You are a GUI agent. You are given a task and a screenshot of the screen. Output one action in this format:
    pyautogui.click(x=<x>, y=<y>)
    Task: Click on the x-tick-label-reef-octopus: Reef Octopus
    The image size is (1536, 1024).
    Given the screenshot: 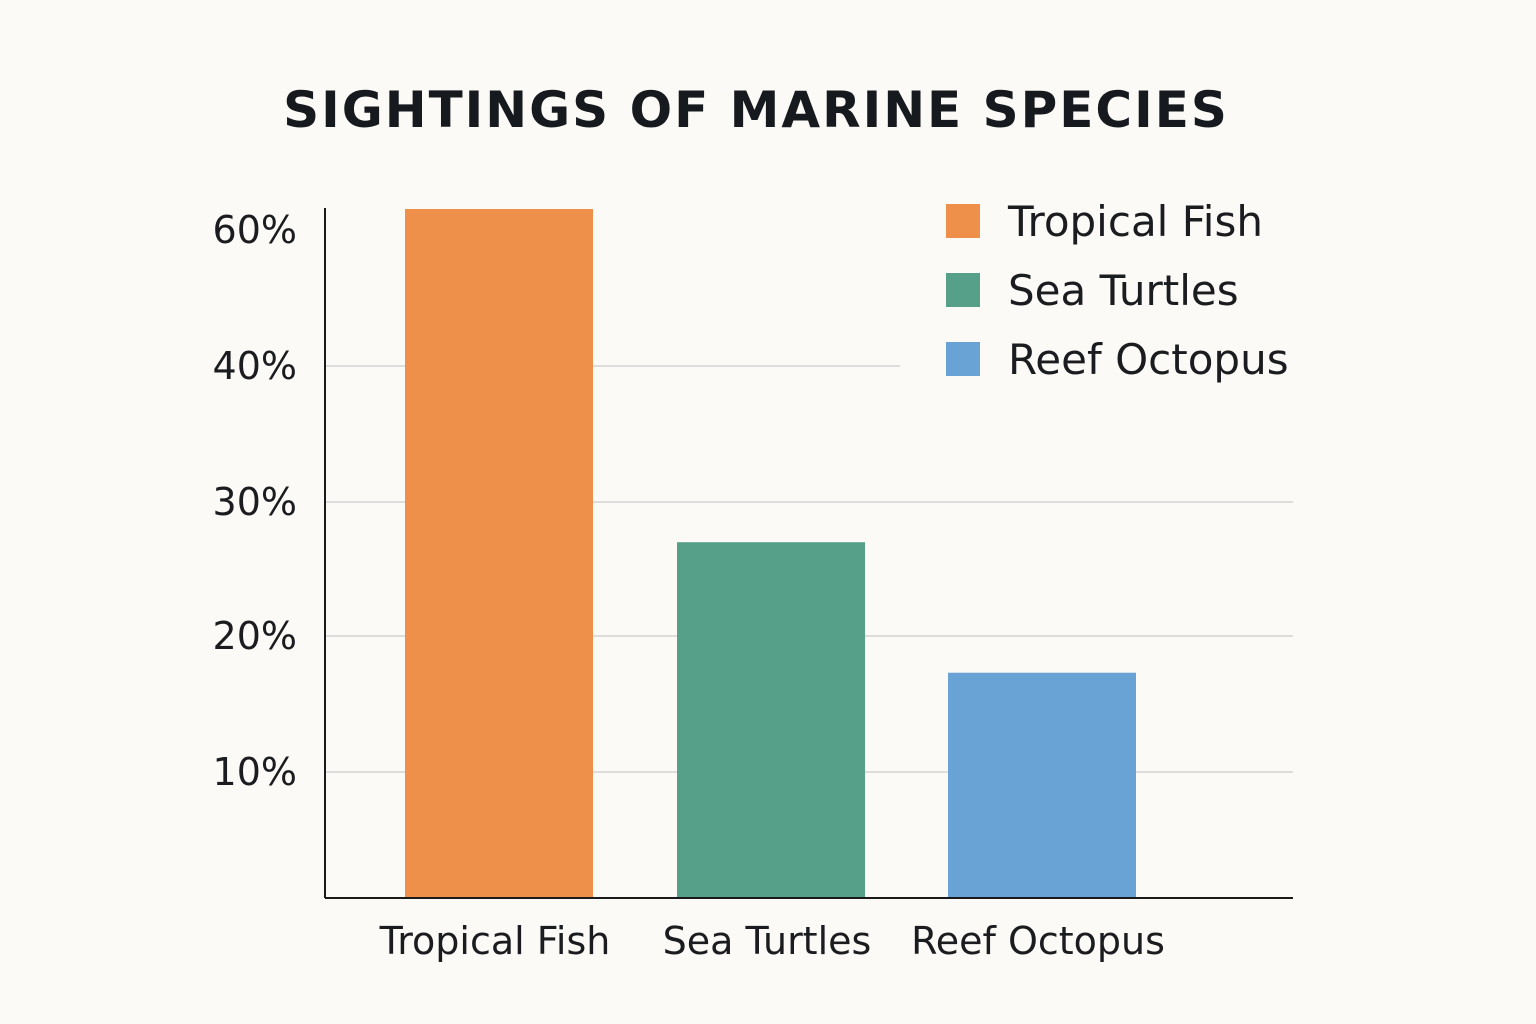 What is the action you would take?
    pyautogui.click(x=1038, y=941)
    